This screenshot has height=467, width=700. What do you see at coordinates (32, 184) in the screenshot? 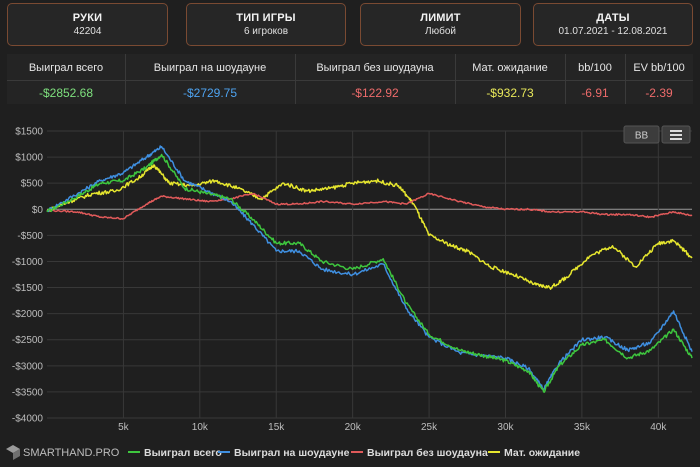
I see `y-tick-label: $500` at bounding box center [32, 184].